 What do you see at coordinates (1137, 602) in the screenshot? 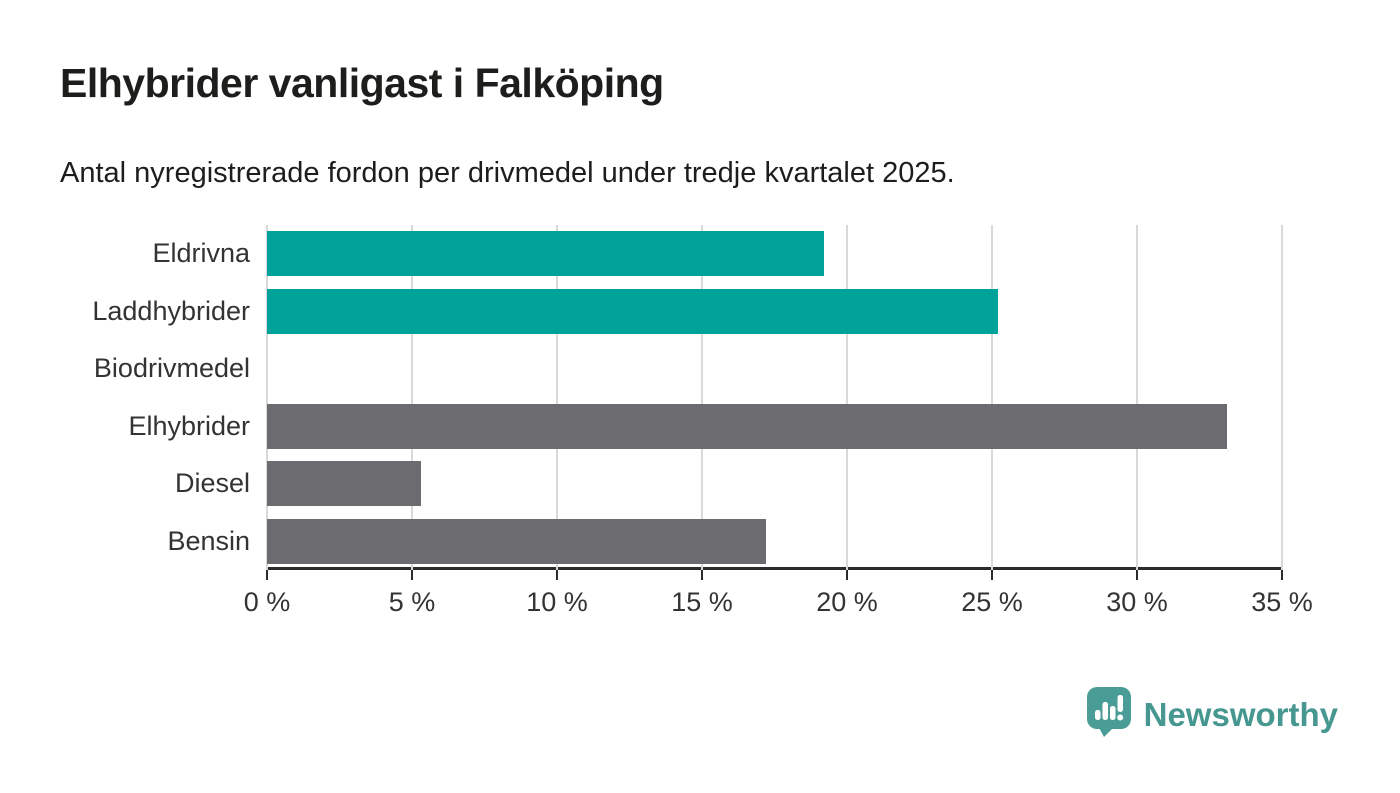
I see `x-axis-tick-label: 30 %` at bounding box center [1137, 602].